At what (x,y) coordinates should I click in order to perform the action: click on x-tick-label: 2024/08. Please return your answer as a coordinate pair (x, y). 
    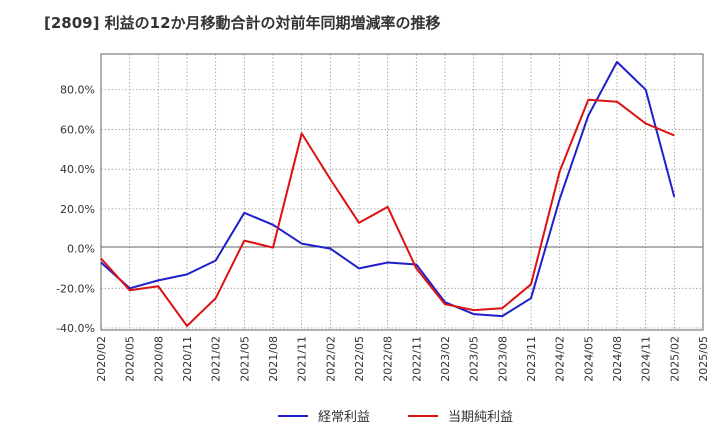
    Looking at the image, I should click on (617, 359).